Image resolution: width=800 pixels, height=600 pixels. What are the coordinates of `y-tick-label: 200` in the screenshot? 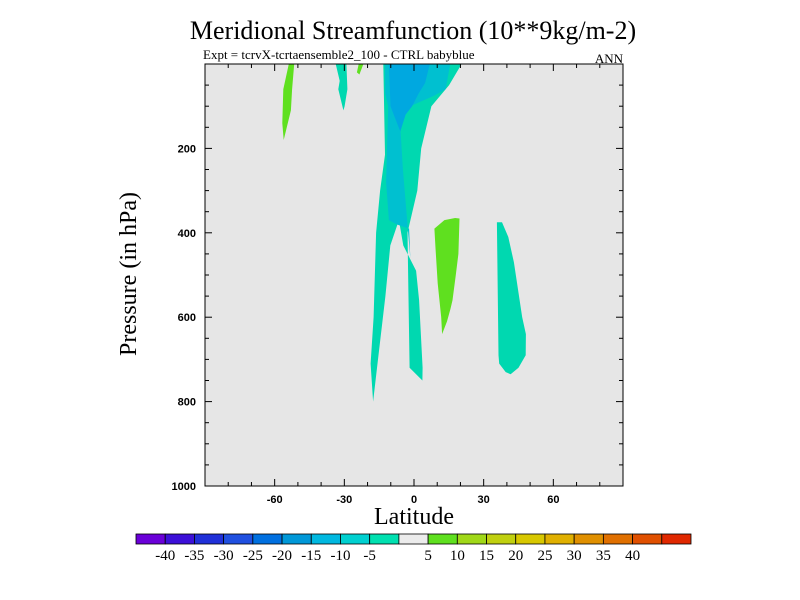 It's located at (187, 149).